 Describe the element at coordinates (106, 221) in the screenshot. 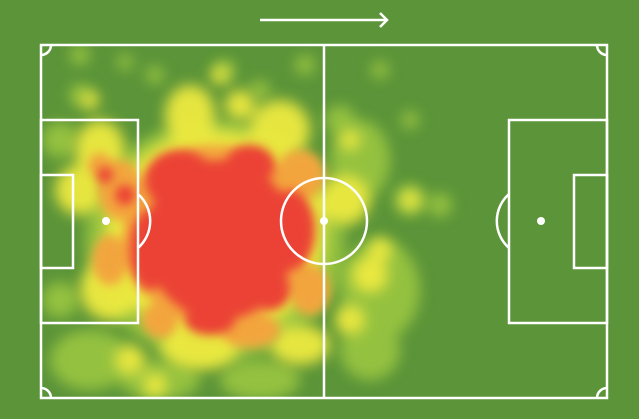

I see `left-penalty-spot` at that location.